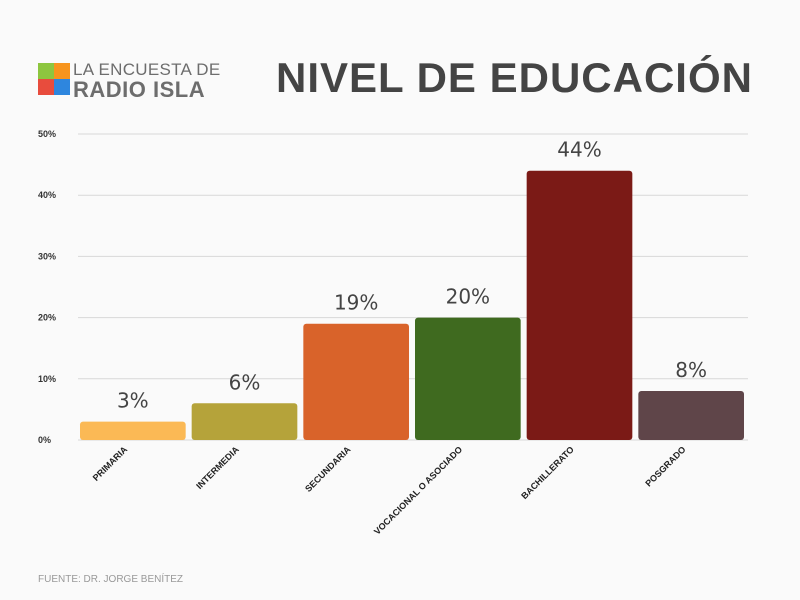 Image resolution: width=800 pixels, height=600 pixels. I want to click on source-footer: FUENTE: DR. JORGE BENÍTEZ, so click(111, 579).